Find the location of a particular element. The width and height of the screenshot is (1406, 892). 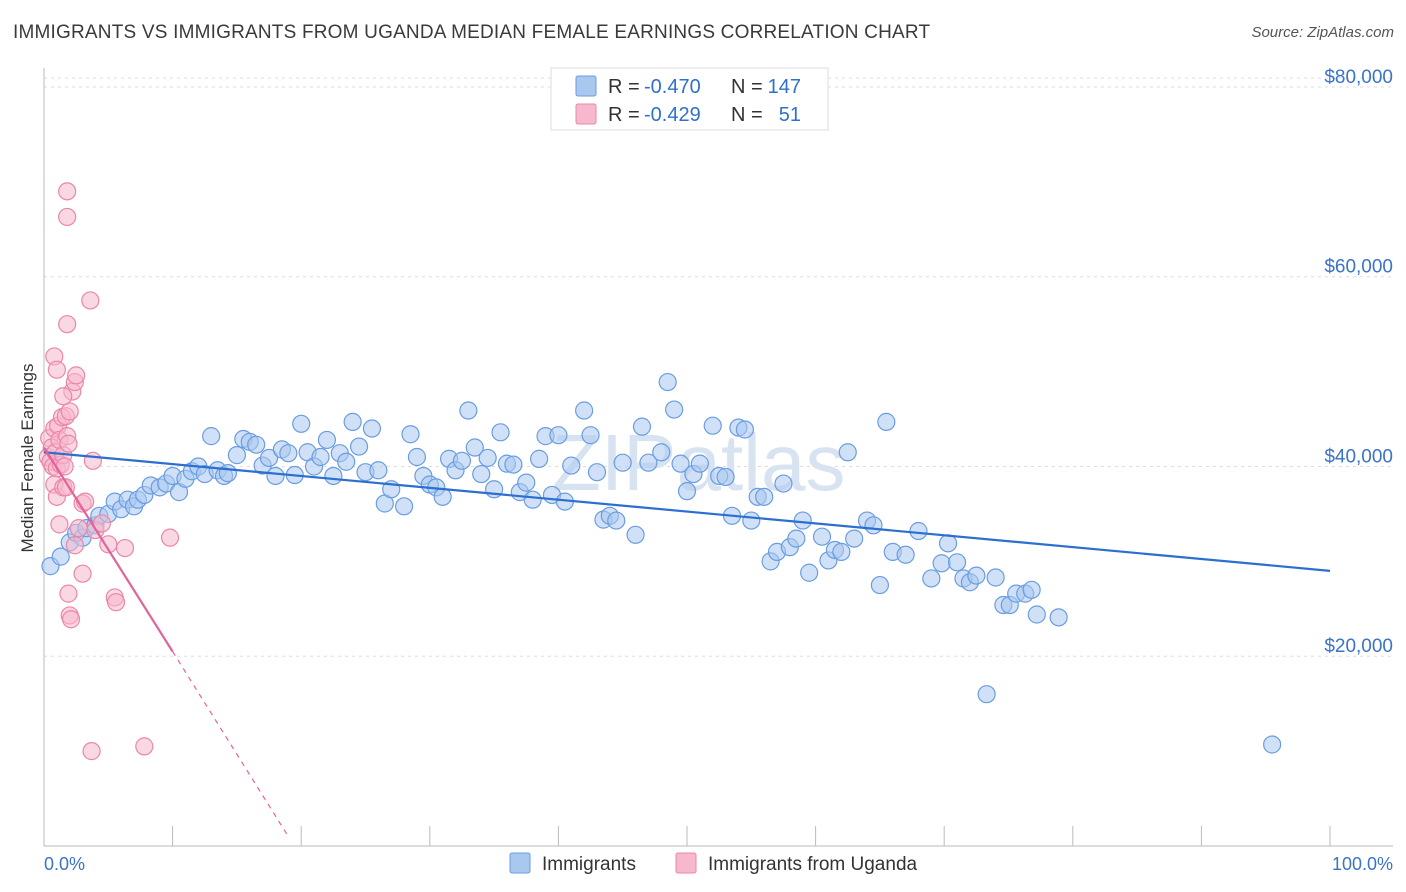

legend-r-value-1: -0.470 is located at coordinates (672, 87).